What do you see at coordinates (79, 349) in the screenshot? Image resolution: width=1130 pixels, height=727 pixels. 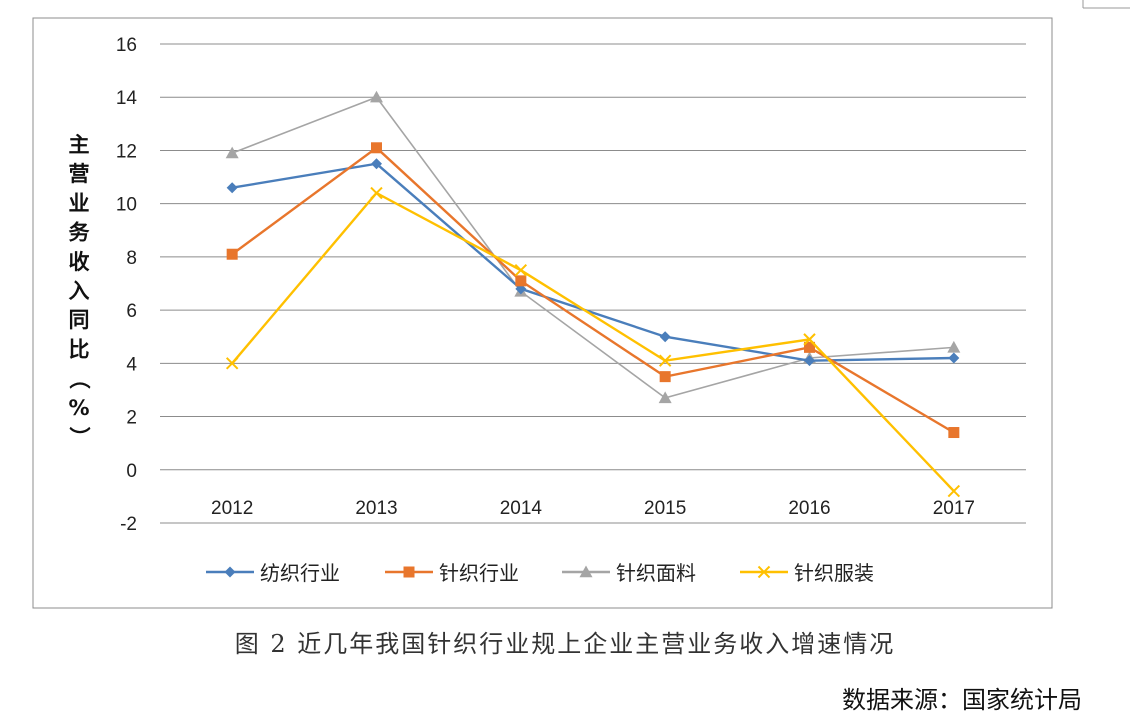 I see `y-label-char: 比` at bounding box center [79, 349].